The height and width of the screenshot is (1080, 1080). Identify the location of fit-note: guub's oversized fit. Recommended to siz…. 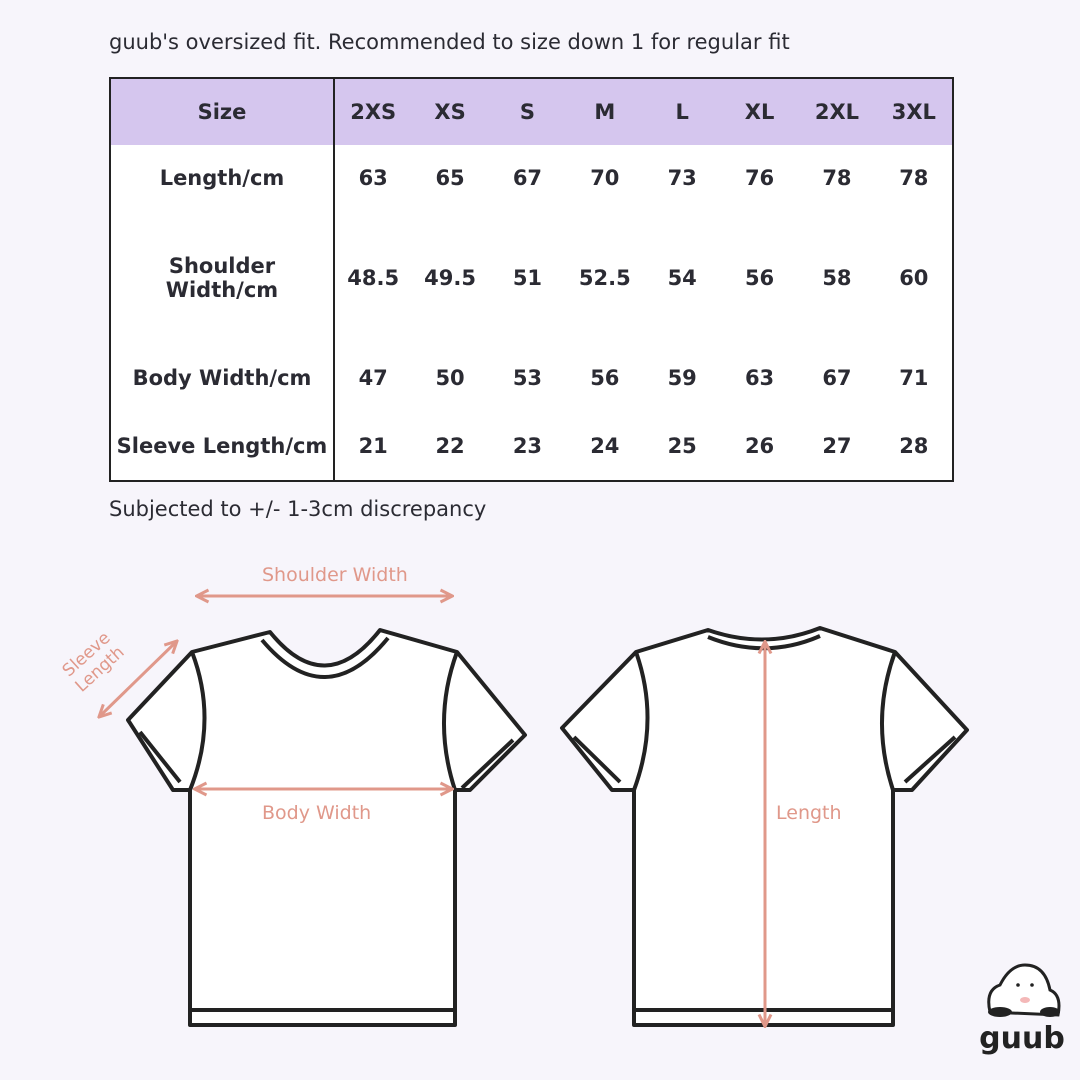
(449, 42).